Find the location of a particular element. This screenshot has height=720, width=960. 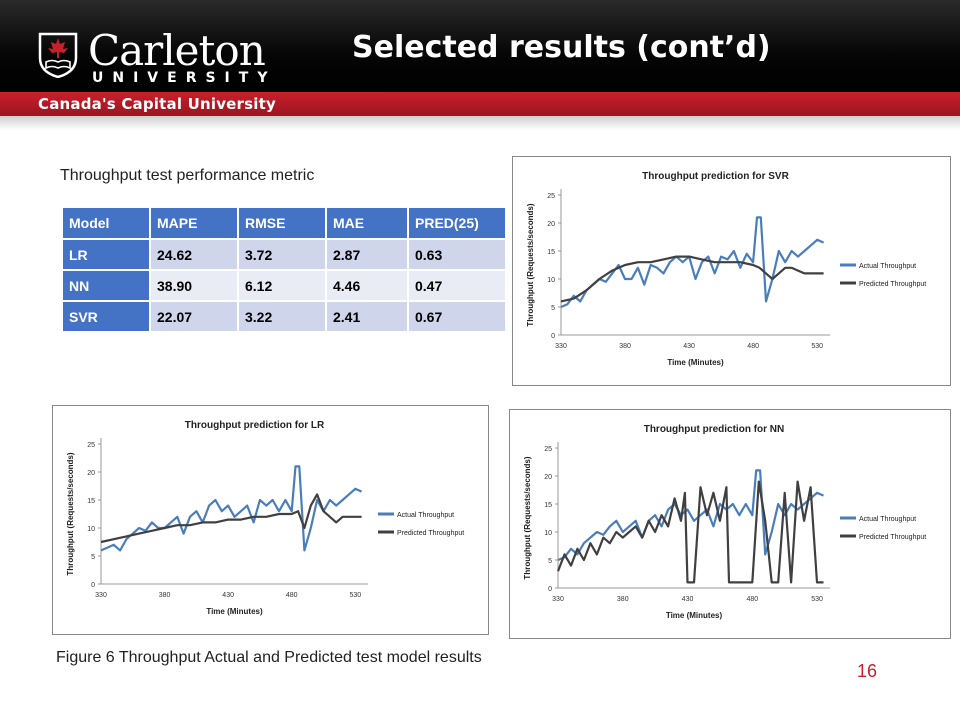

chart-title: Throughput prediction for NN is located at coordinates (714, 429).